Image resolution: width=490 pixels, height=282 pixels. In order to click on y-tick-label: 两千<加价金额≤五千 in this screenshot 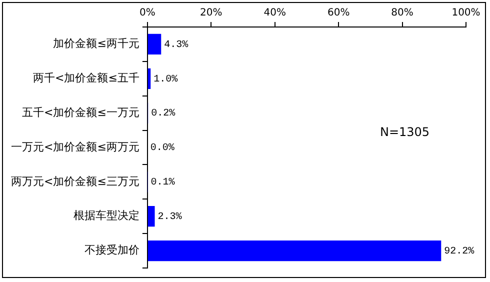, I will do `click(86, 78)`.